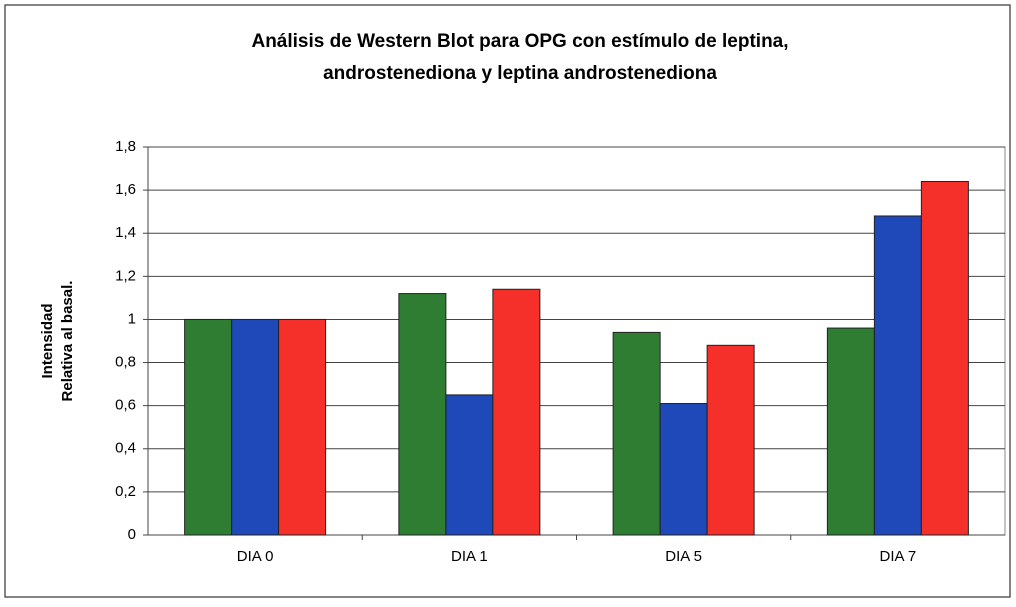 The image size is (1016, 607). Describe the element at coordinates (47, 340) in the screenshot. I see `y-axis-label: Intensidad` at that location.